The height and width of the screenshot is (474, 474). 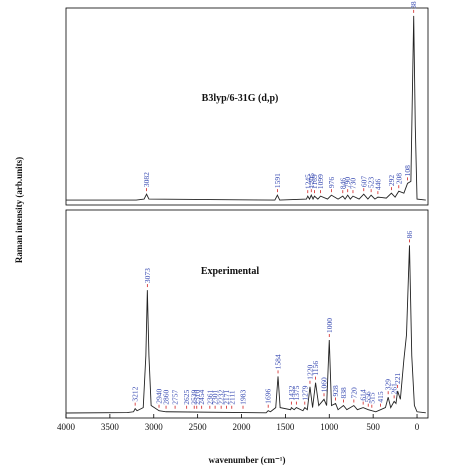 What do you see at coordinates (320, 181) in the screenshot?
I see `peak-label: 1099` at bounding box center [320, 181].